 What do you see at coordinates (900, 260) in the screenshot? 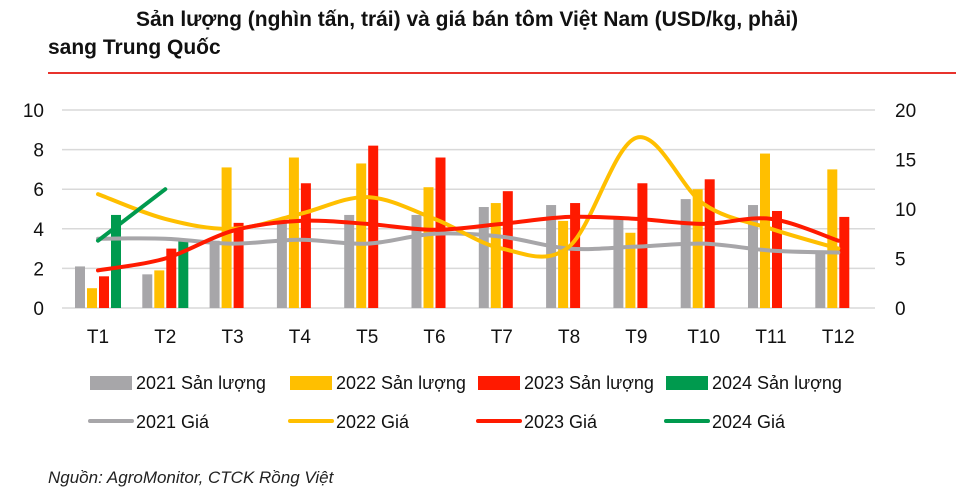
I see `y-right-tick-label: 5` at bounding box center [900, 260].